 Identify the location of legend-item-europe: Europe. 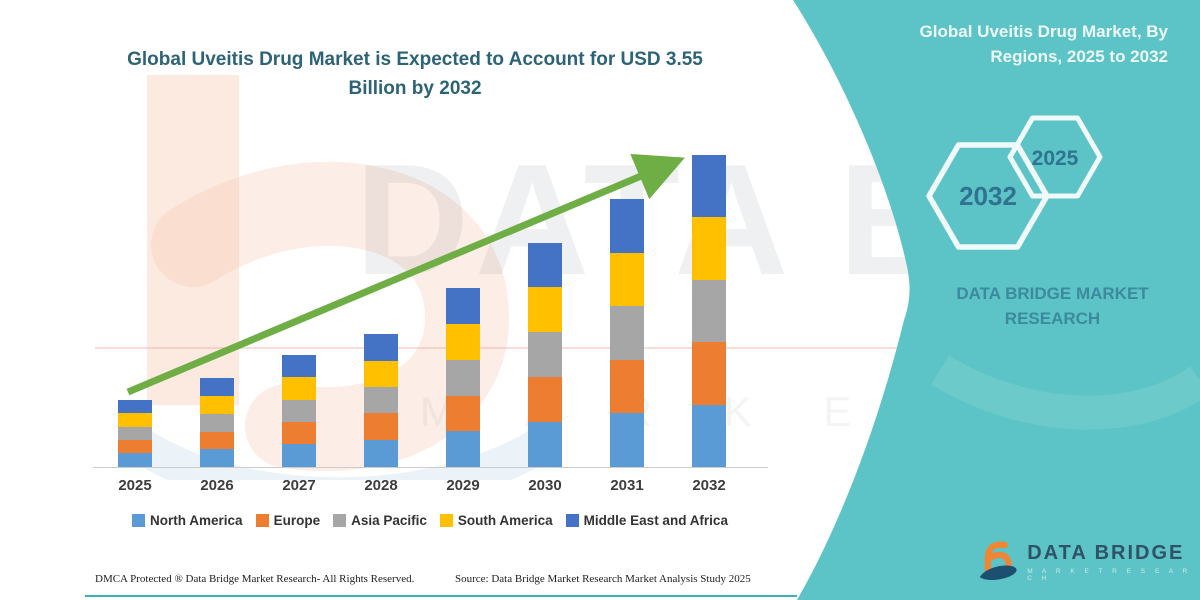
(288, 520).